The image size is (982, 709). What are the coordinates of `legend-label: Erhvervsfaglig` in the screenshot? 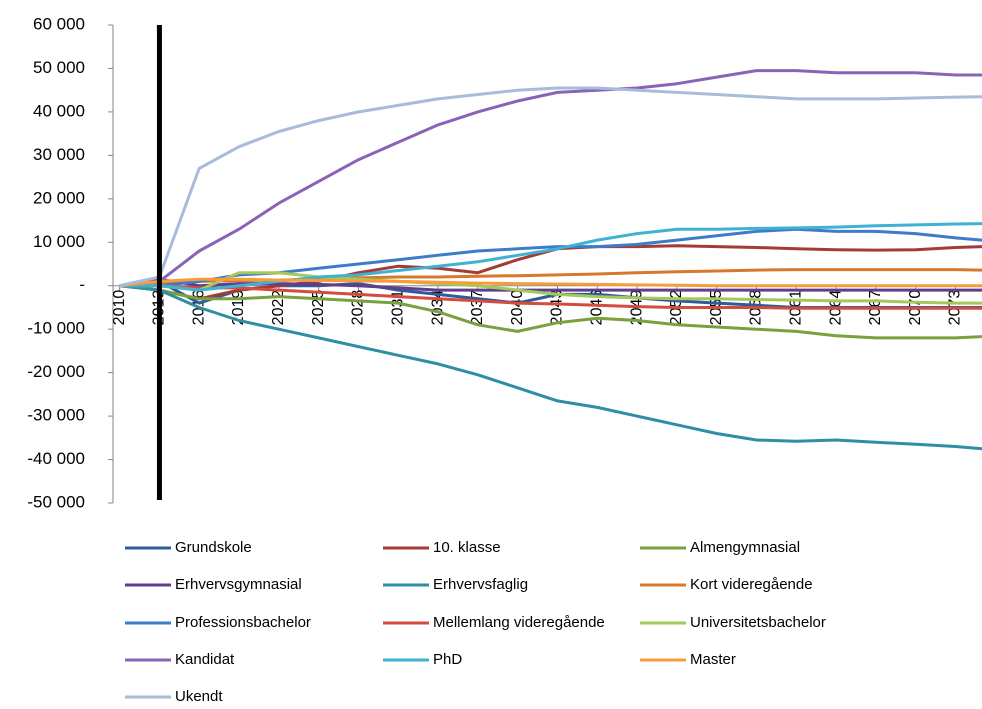 It's located at (480, 584).